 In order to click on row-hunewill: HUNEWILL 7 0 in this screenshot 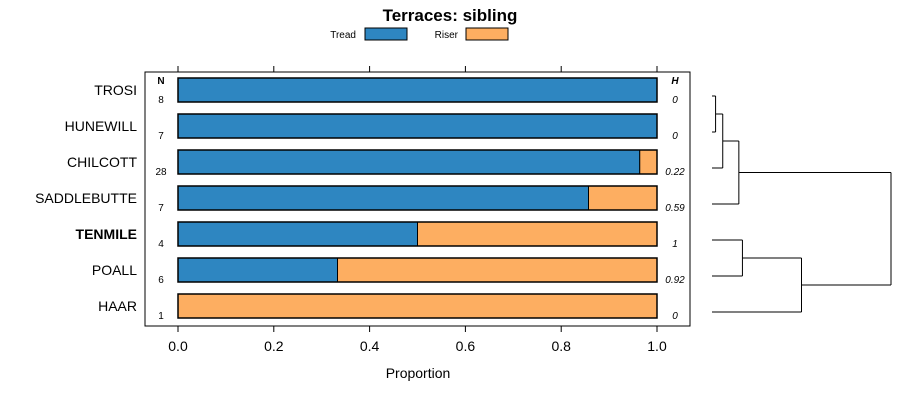, I will do `click(371, 127)`.